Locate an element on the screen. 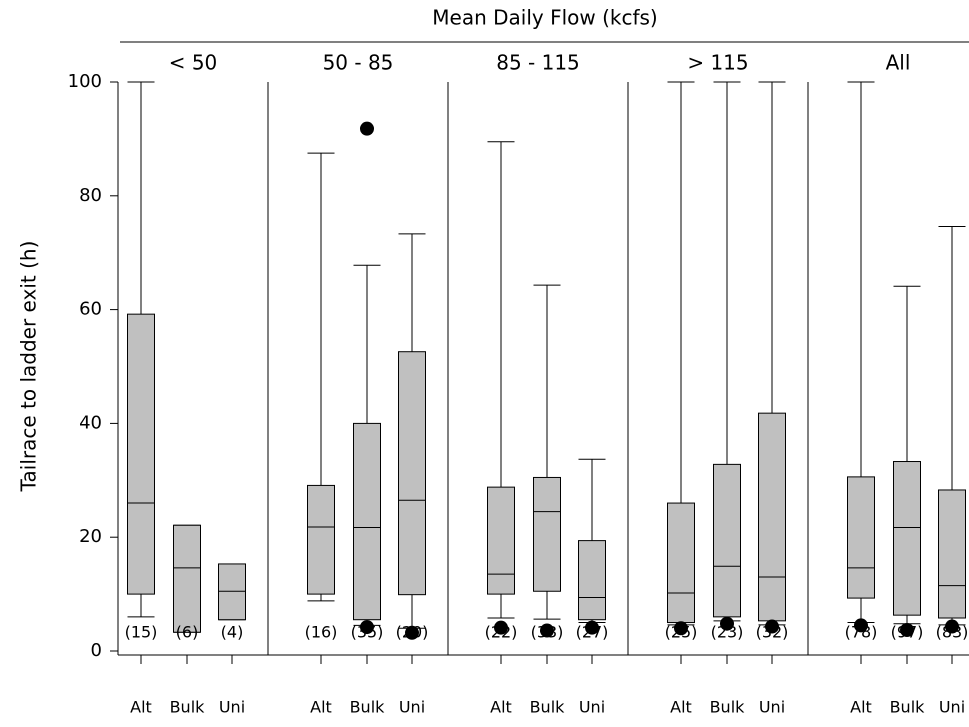 The height and width of the screenshot is (727, 969). count-label: (97) is located at coordinates (907, 632).